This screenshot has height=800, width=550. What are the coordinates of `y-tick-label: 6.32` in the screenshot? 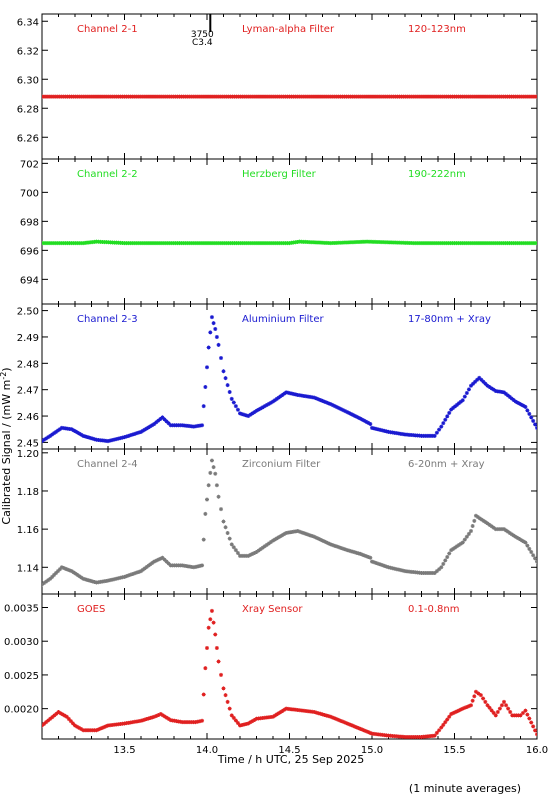 It's located at (28, 51).